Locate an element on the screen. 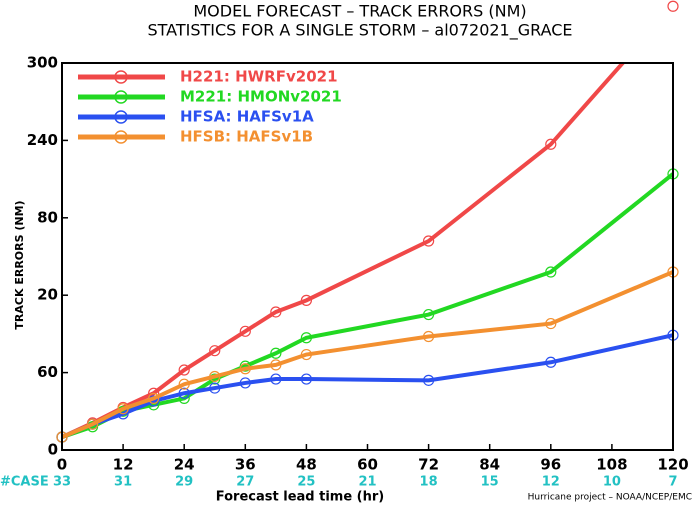 Image resolution: width=700 pixels, height=508 pixels. y-tick-label: 0 is located at coordinates (53, 450).